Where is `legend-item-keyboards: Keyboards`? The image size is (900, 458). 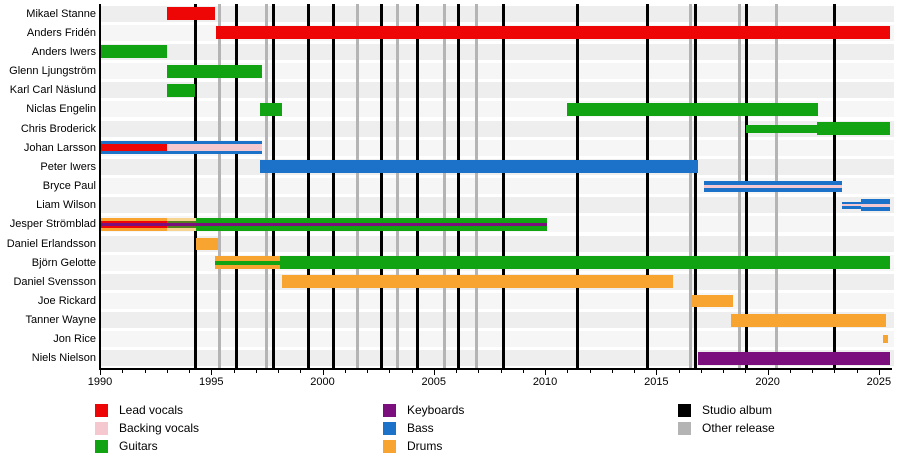
legend-item-keyboards: Keyboards is located at coordinates (423, 410).